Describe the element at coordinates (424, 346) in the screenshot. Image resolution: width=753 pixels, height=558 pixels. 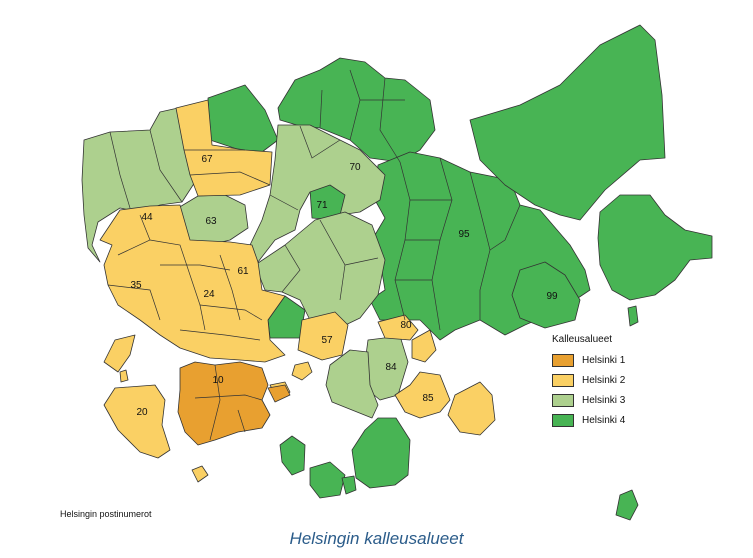
I see `district-80-east` at that location.